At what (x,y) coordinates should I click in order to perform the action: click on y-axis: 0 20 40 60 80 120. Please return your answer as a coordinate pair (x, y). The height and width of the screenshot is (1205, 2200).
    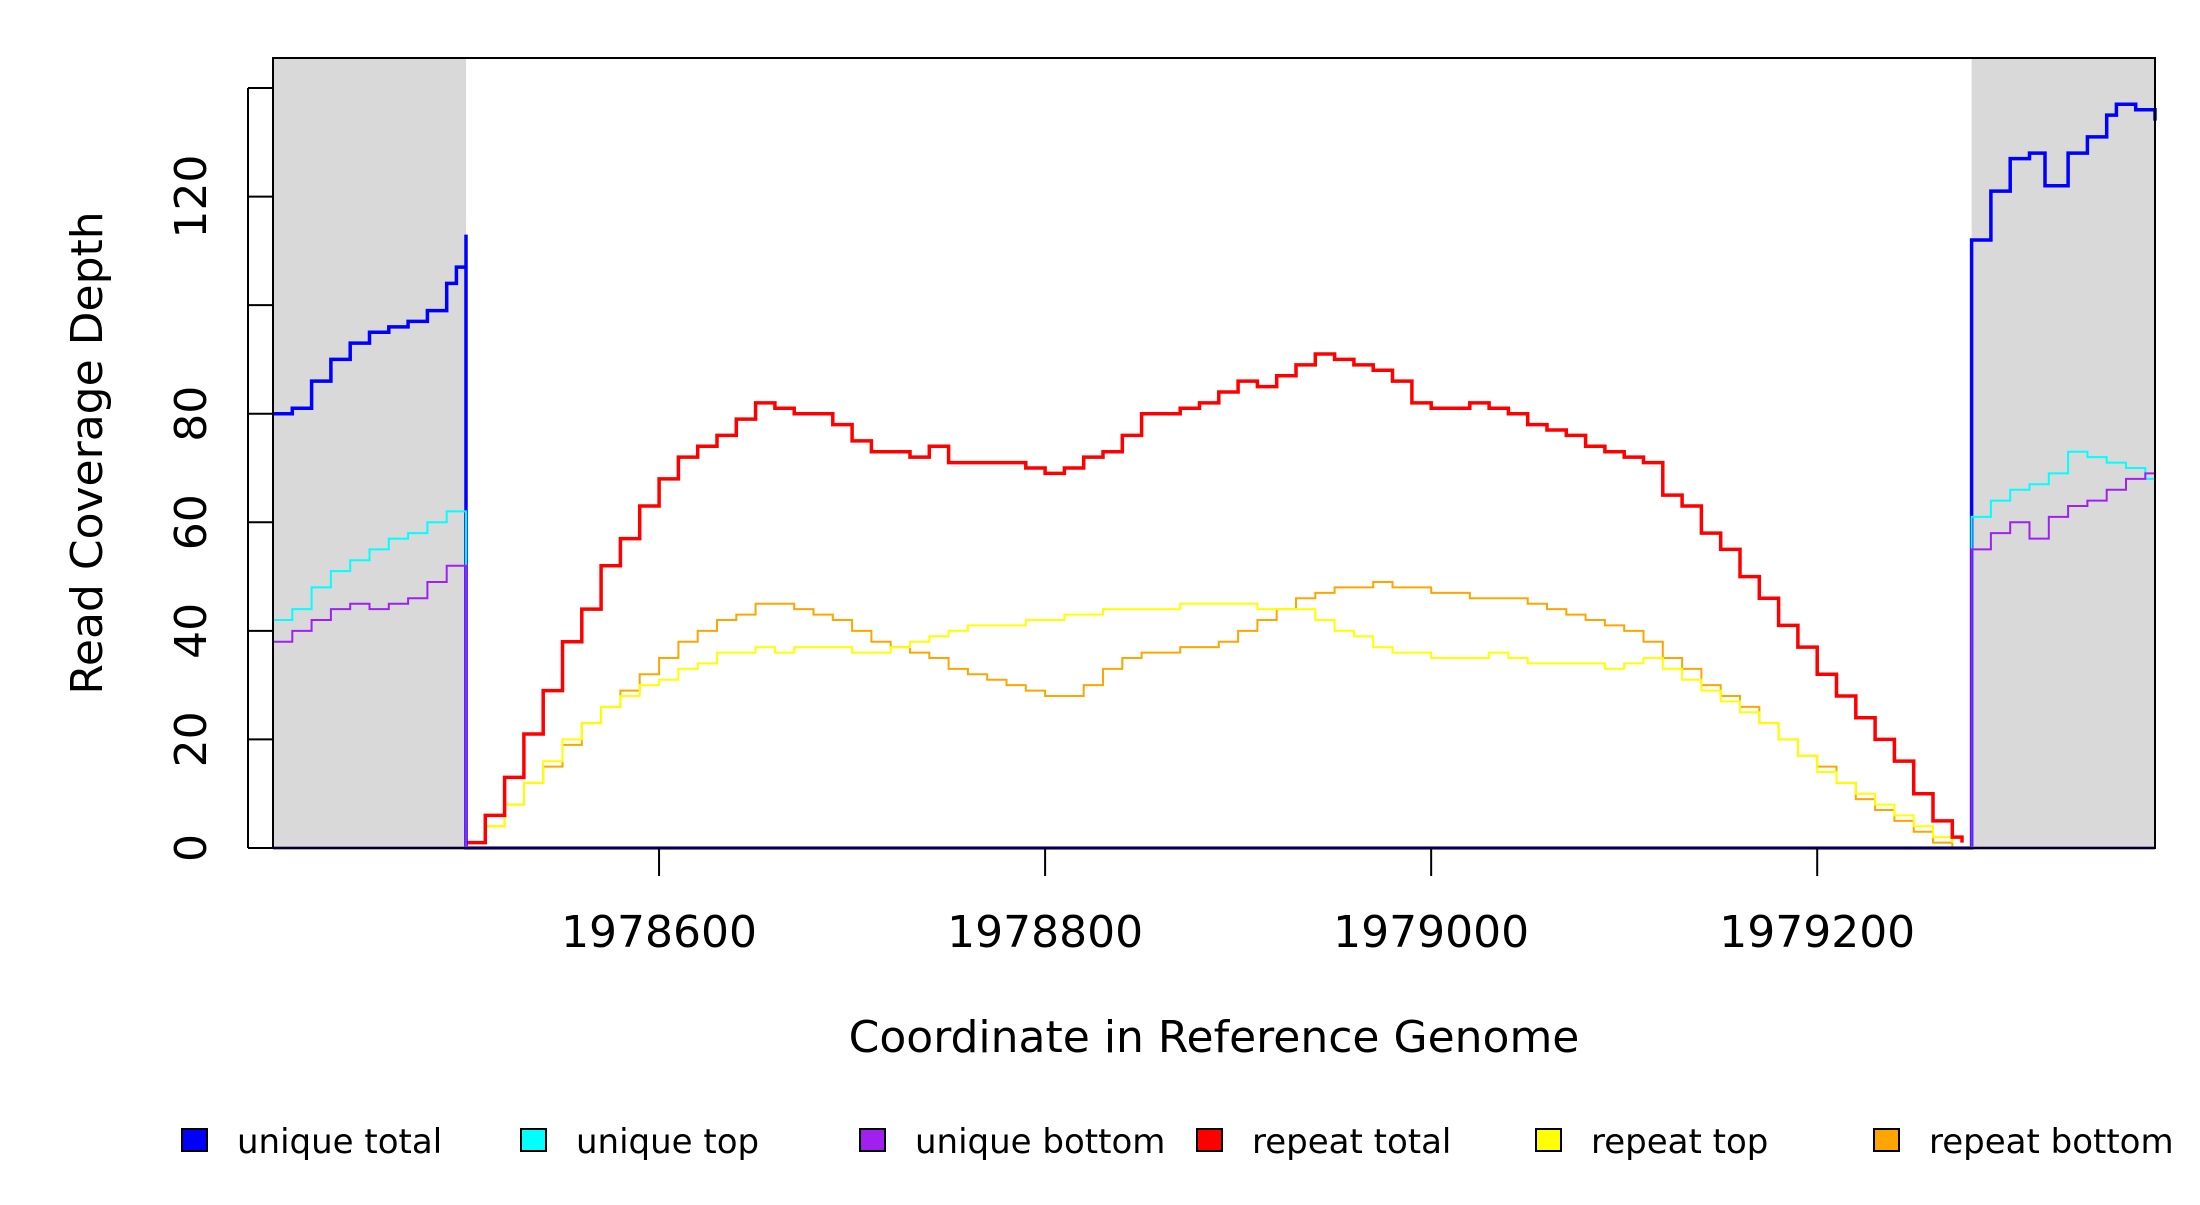
    Looking at the image, I should click on (219, 474).